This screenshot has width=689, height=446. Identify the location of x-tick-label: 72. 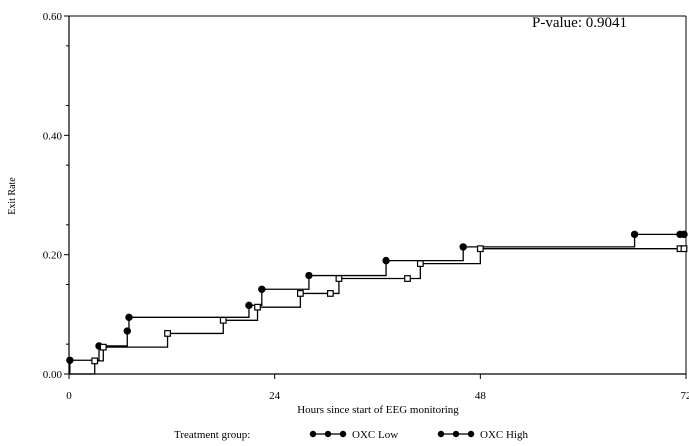
(685, 396).